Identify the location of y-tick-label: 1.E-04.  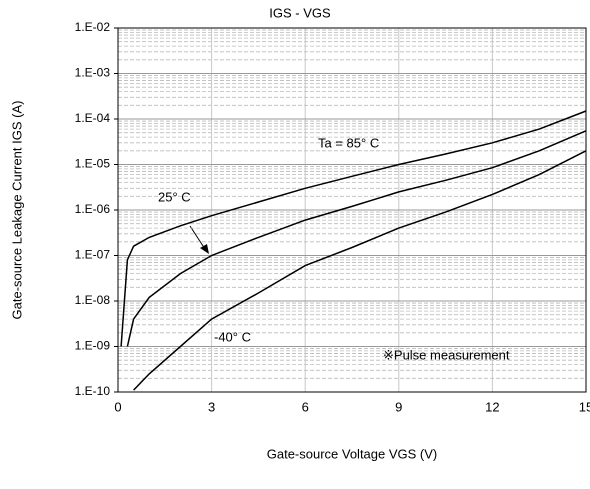
(93, 118).